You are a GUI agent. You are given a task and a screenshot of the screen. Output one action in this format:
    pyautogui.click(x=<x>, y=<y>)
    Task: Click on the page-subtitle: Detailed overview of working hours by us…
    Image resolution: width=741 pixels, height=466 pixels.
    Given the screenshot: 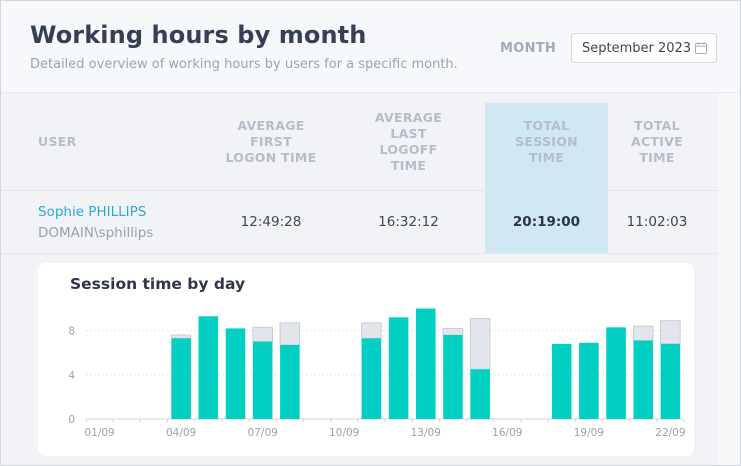 What is the action you would take?
    pyautogui.click(x=244, y=64)
    